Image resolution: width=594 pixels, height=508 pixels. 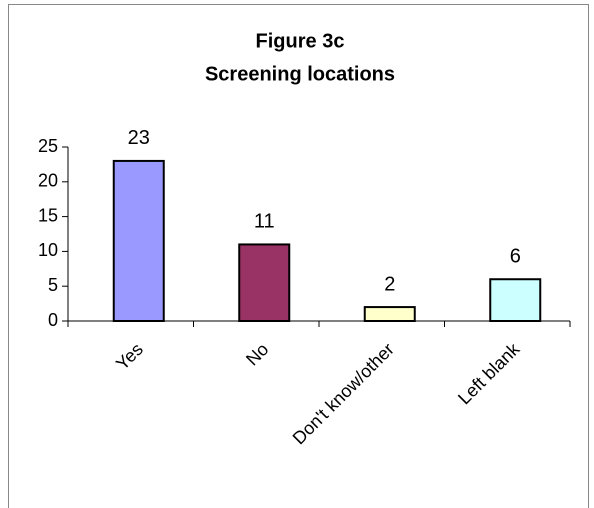 I want to click on chart-subtitle: Screening locations, so click(x=300, y=74).